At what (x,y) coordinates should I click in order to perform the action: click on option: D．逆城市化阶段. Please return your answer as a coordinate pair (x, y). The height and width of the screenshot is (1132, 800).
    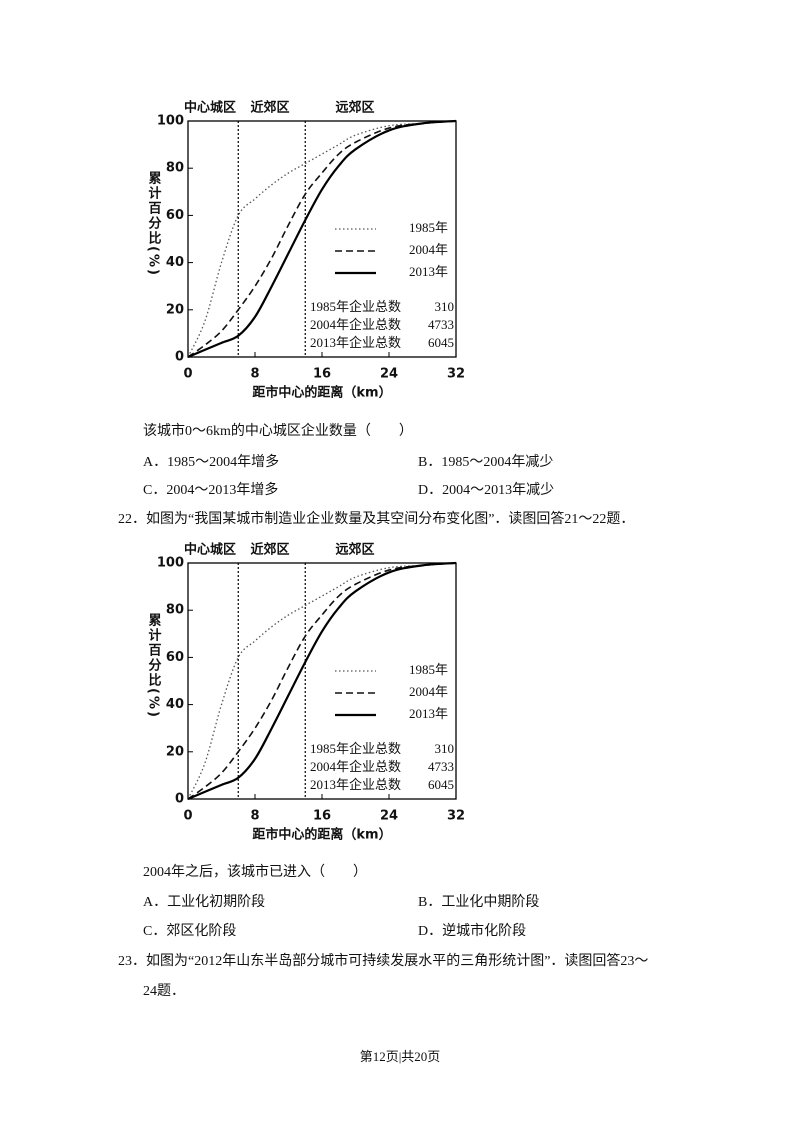
    Looking at the image, I should click on (472, 930).